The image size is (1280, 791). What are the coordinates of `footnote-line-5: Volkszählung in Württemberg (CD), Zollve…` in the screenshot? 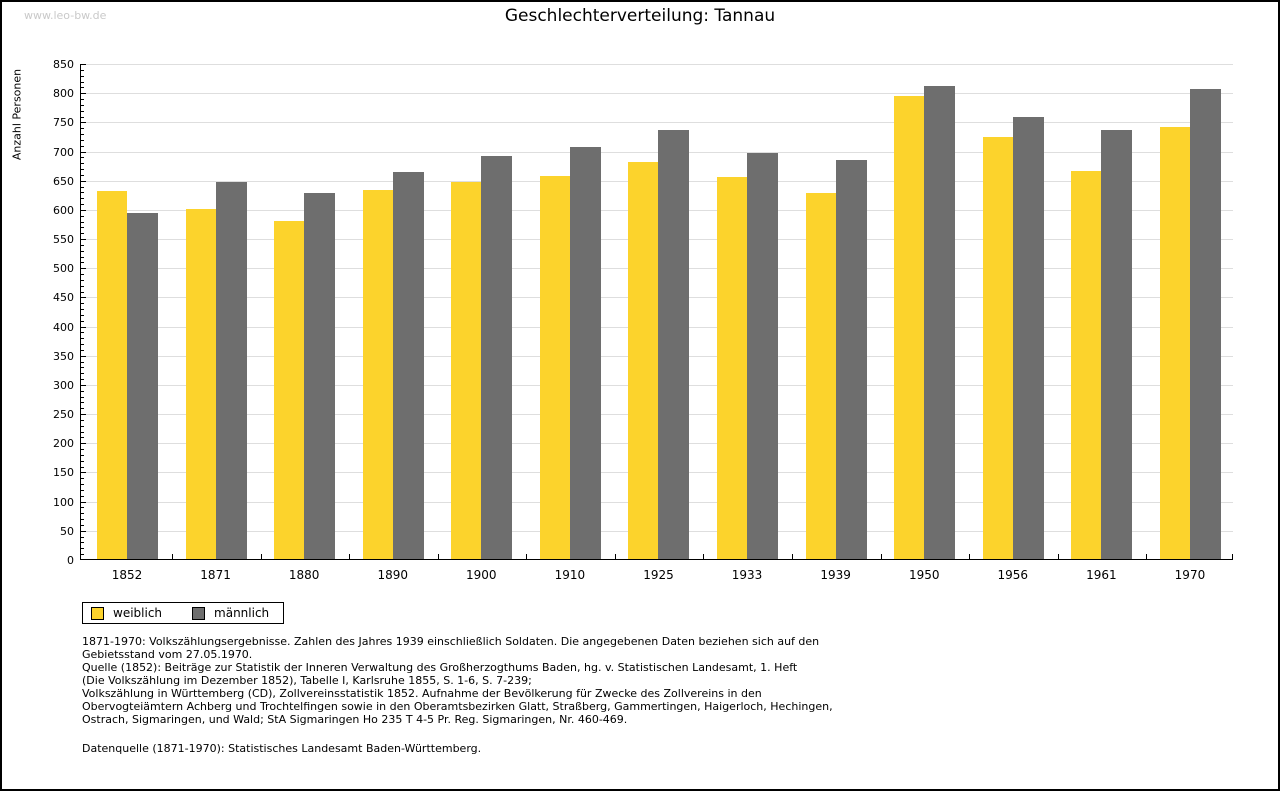 It's located at (422, 693).